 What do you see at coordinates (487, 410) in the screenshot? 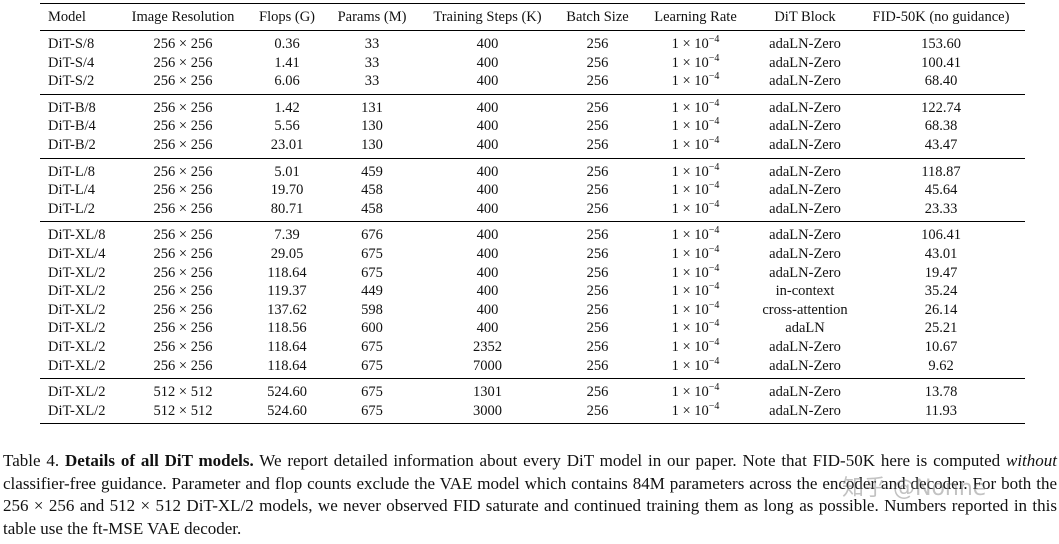
I see `table-cell: 3000` at bounding box center [487, 410].